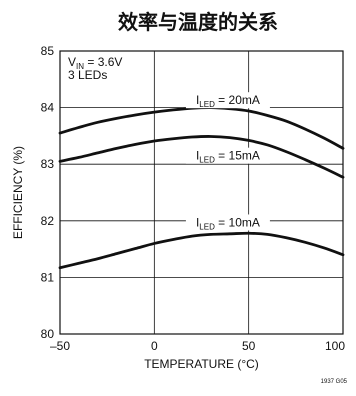 The width and height of the screenshot is (356, 396). What do you see at coordinates (48, 277) in the screenshot?
I see `y-tick-label: 81` at bounding box center [48, 277].